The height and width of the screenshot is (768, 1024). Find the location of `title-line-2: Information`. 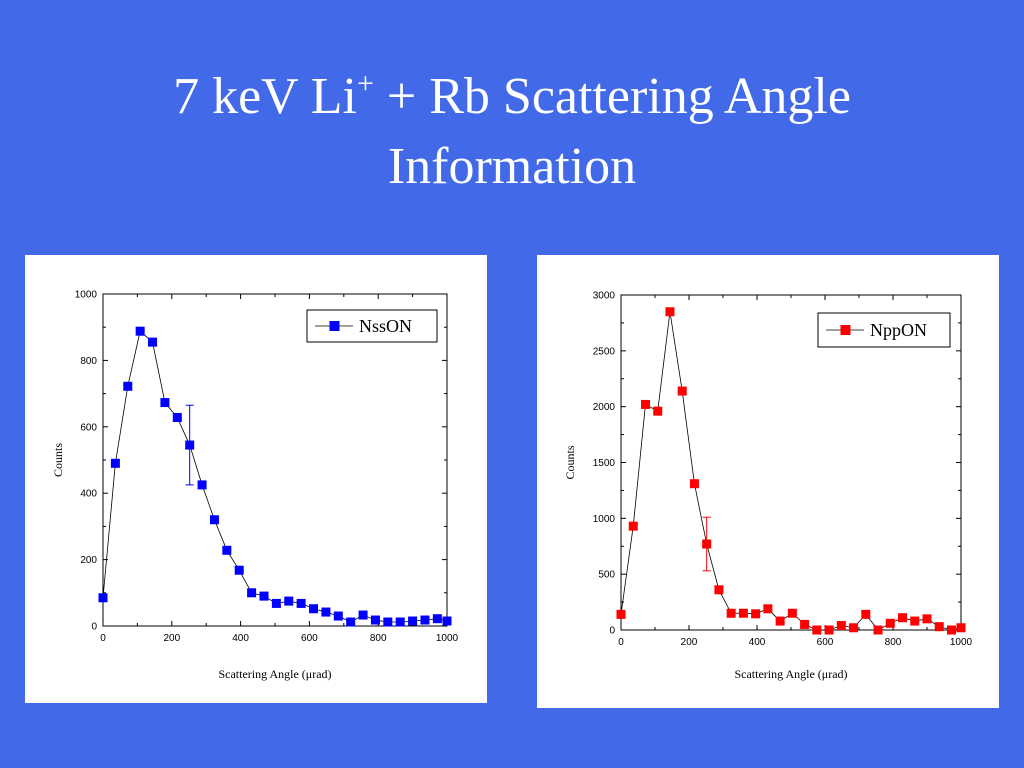

title-line-2: Information is located at coordinates (512, 166).